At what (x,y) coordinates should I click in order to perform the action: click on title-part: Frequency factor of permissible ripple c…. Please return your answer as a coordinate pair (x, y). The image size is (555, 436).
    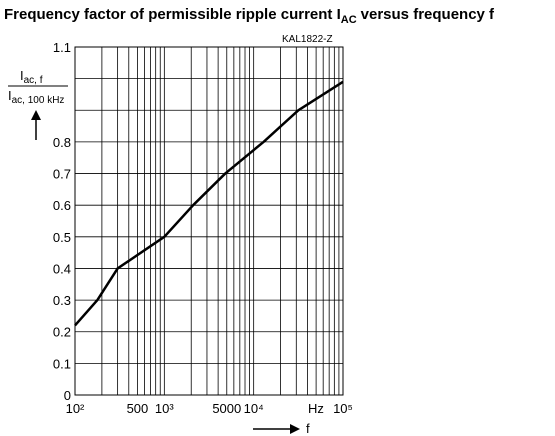
    Looking at the image, I should click on (172, 14).